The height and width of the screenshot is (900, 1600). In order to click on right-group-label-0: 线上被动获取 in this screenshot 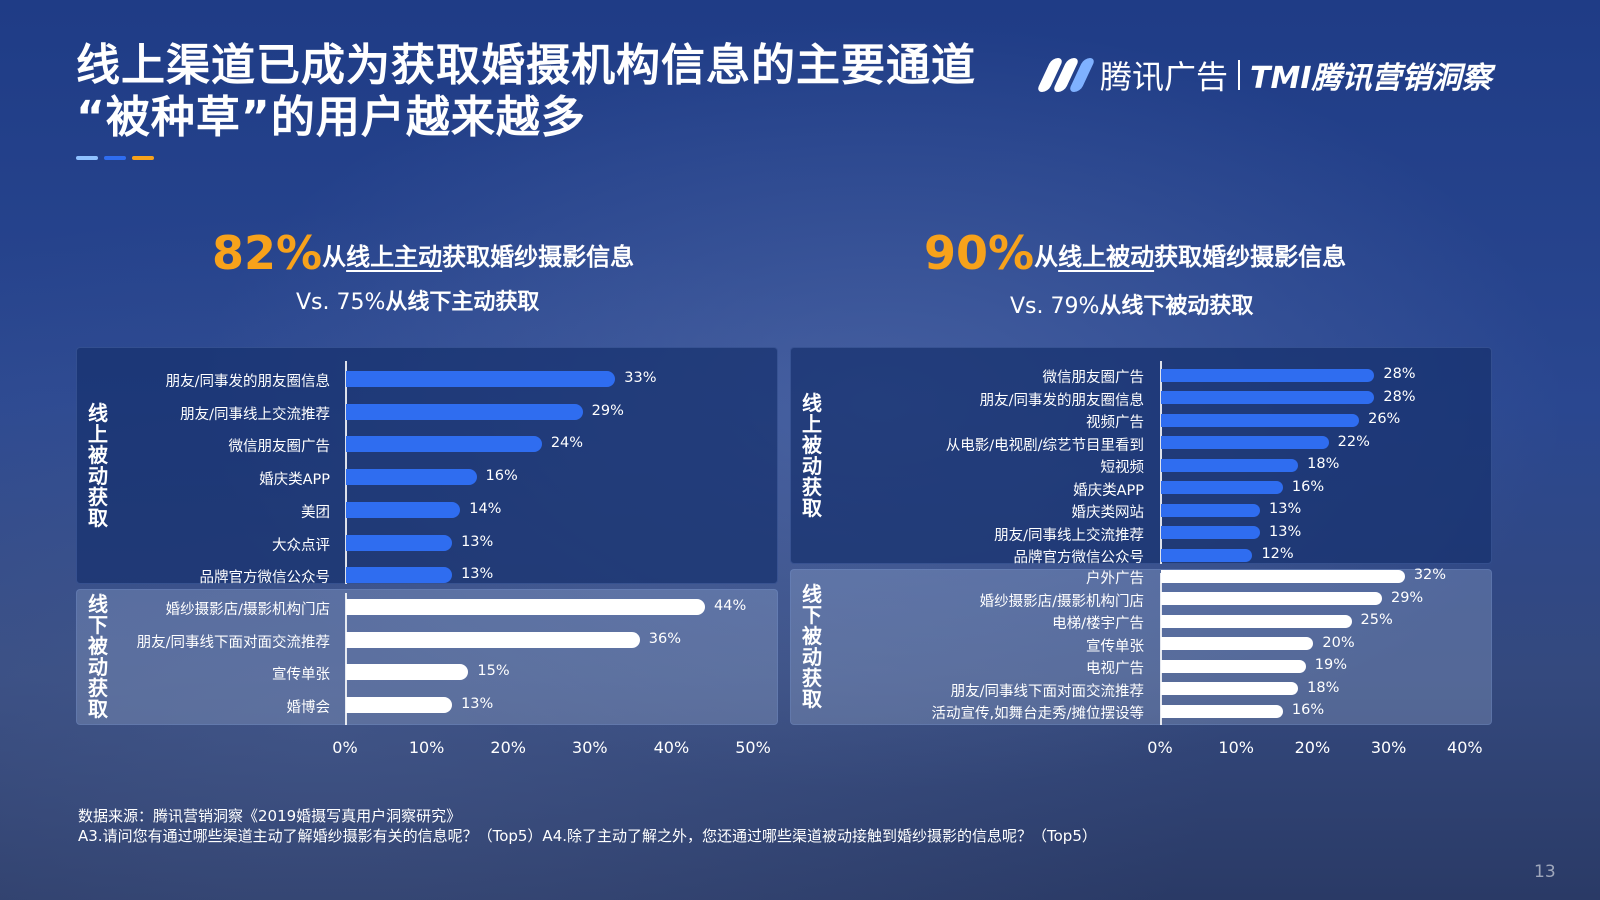, I will do `click(812, 455)`.